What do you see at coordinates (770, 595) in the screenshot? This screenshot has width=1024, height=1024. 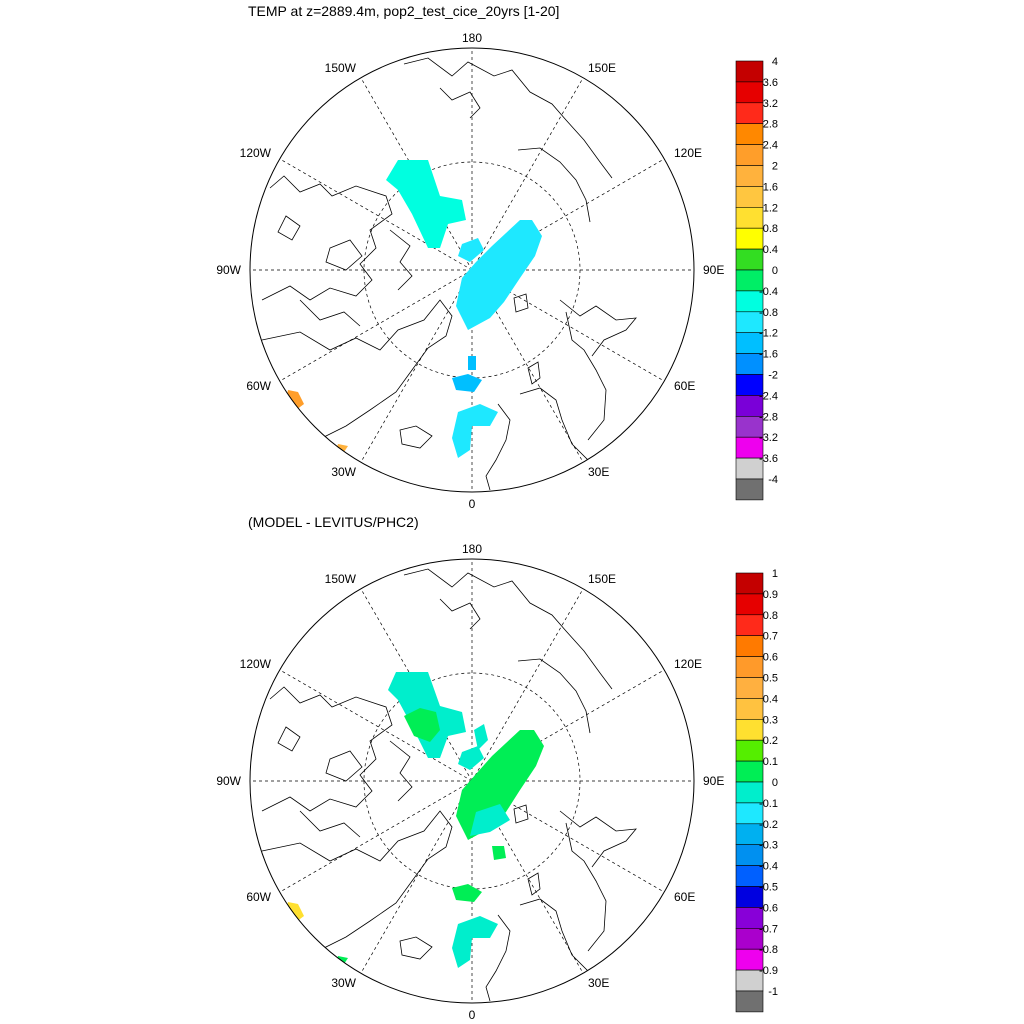 I see `colorbar-tick-label: 0.9` at bounding box center [770, 595].